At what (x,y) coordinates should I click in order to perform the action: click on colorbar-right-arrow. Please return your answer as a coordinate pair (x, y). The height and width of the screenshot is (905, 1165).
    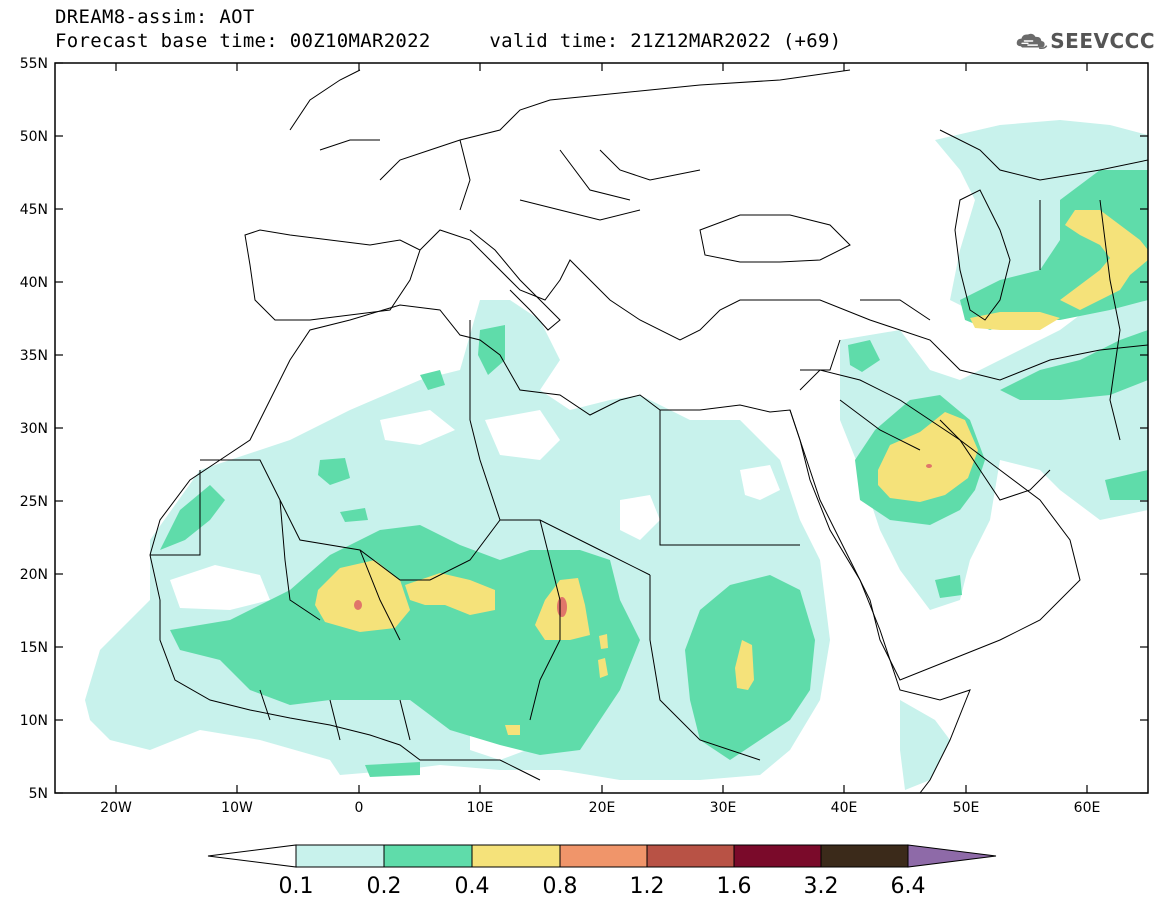
    Looking at the image, I should click on (952, 856).